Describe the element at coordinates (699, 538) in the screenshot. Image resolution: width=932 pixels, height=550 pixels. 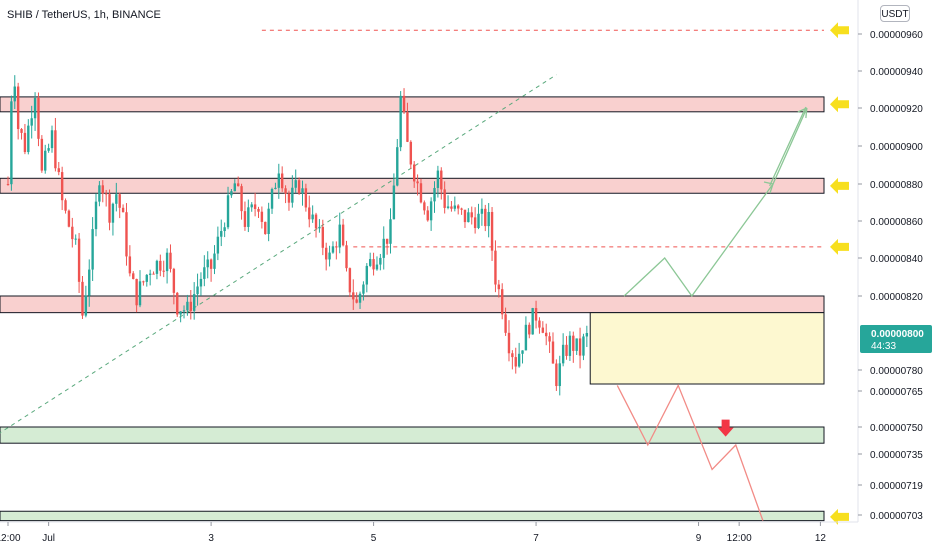
I see `time-tick-label: 9` at that location.